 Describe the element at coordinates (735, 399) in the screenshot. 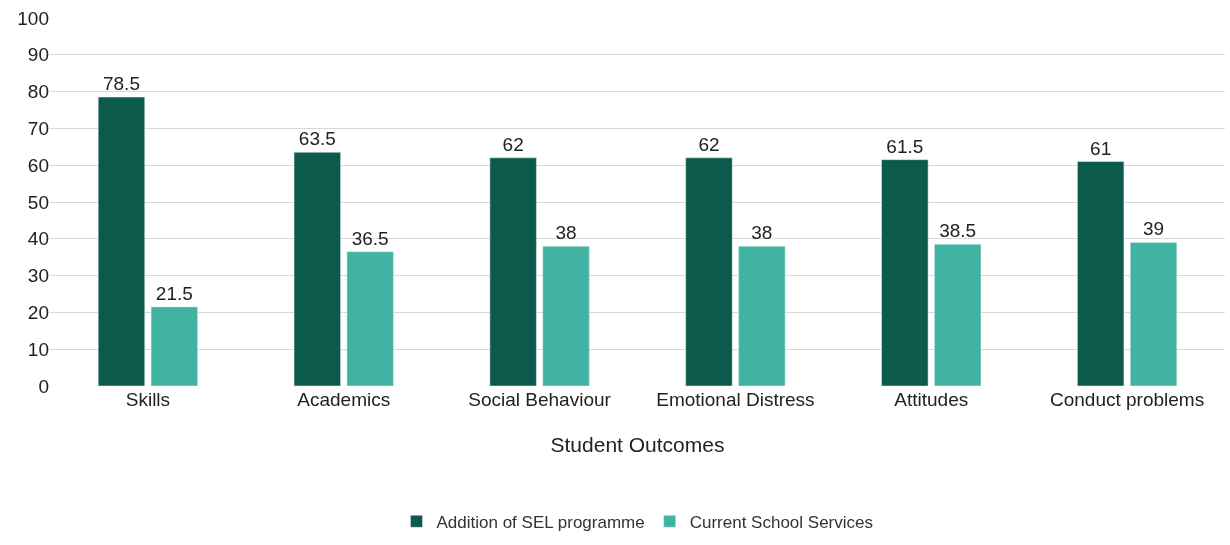

I see `x-tick-label: Emotional Distress` at that location.